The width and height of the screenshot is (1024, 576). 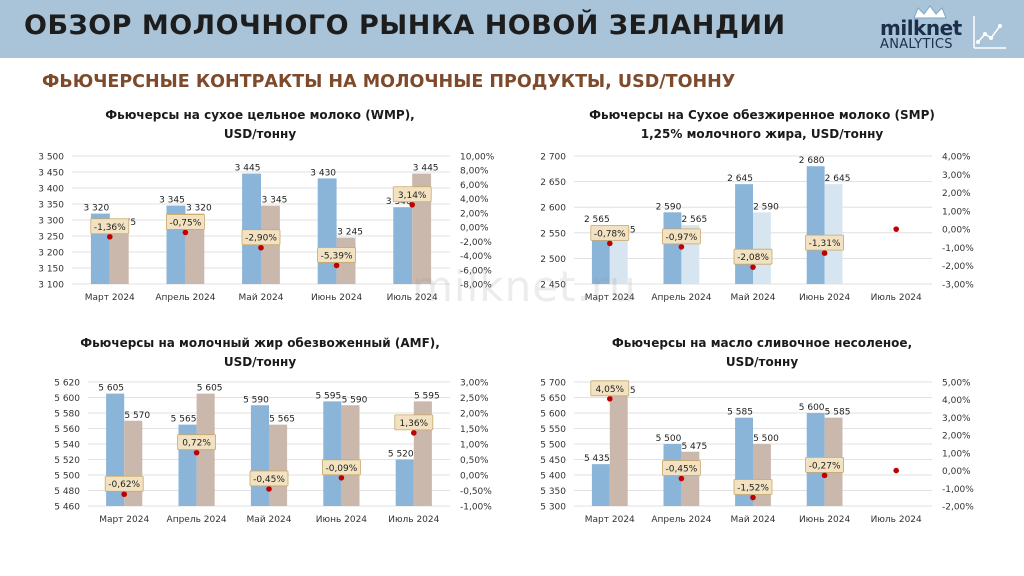 I want to click on x-tick-label: Май 2024, so click(x=269, y=520).